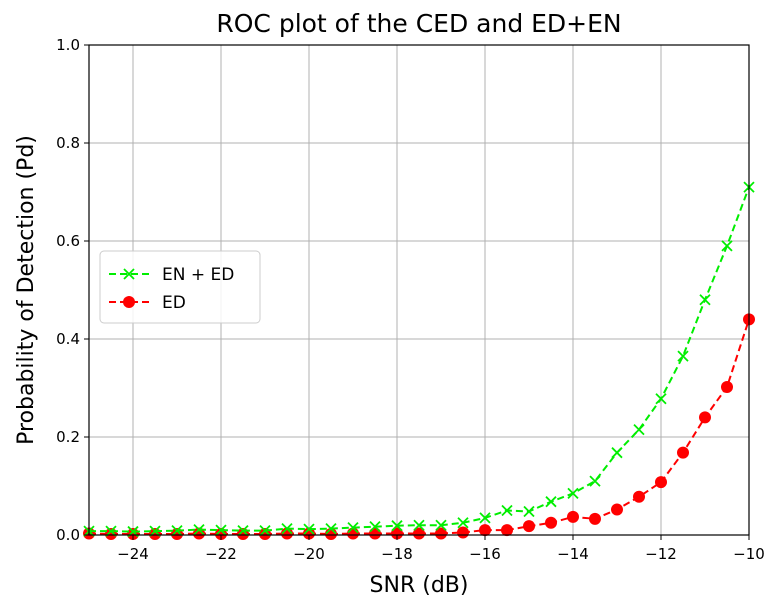 This screenshot has height=603, width=771. Describe the element at coordinates (749, 554) in the screenshot. I see `x-tick-label: −10` at that location.